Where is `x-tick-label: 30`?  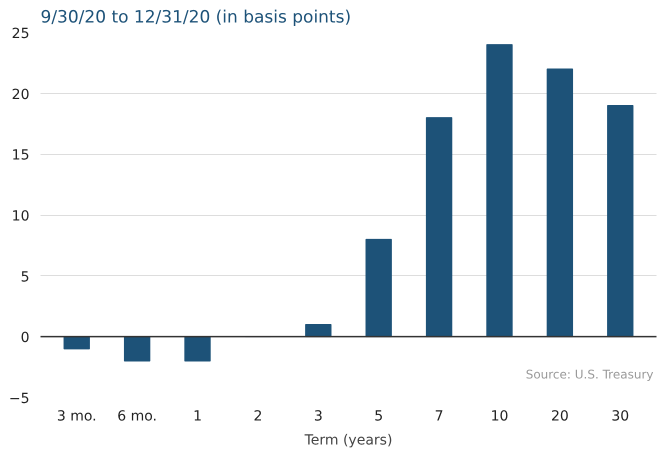
x-tick-label: 30 is located at coordinates (620, 416).